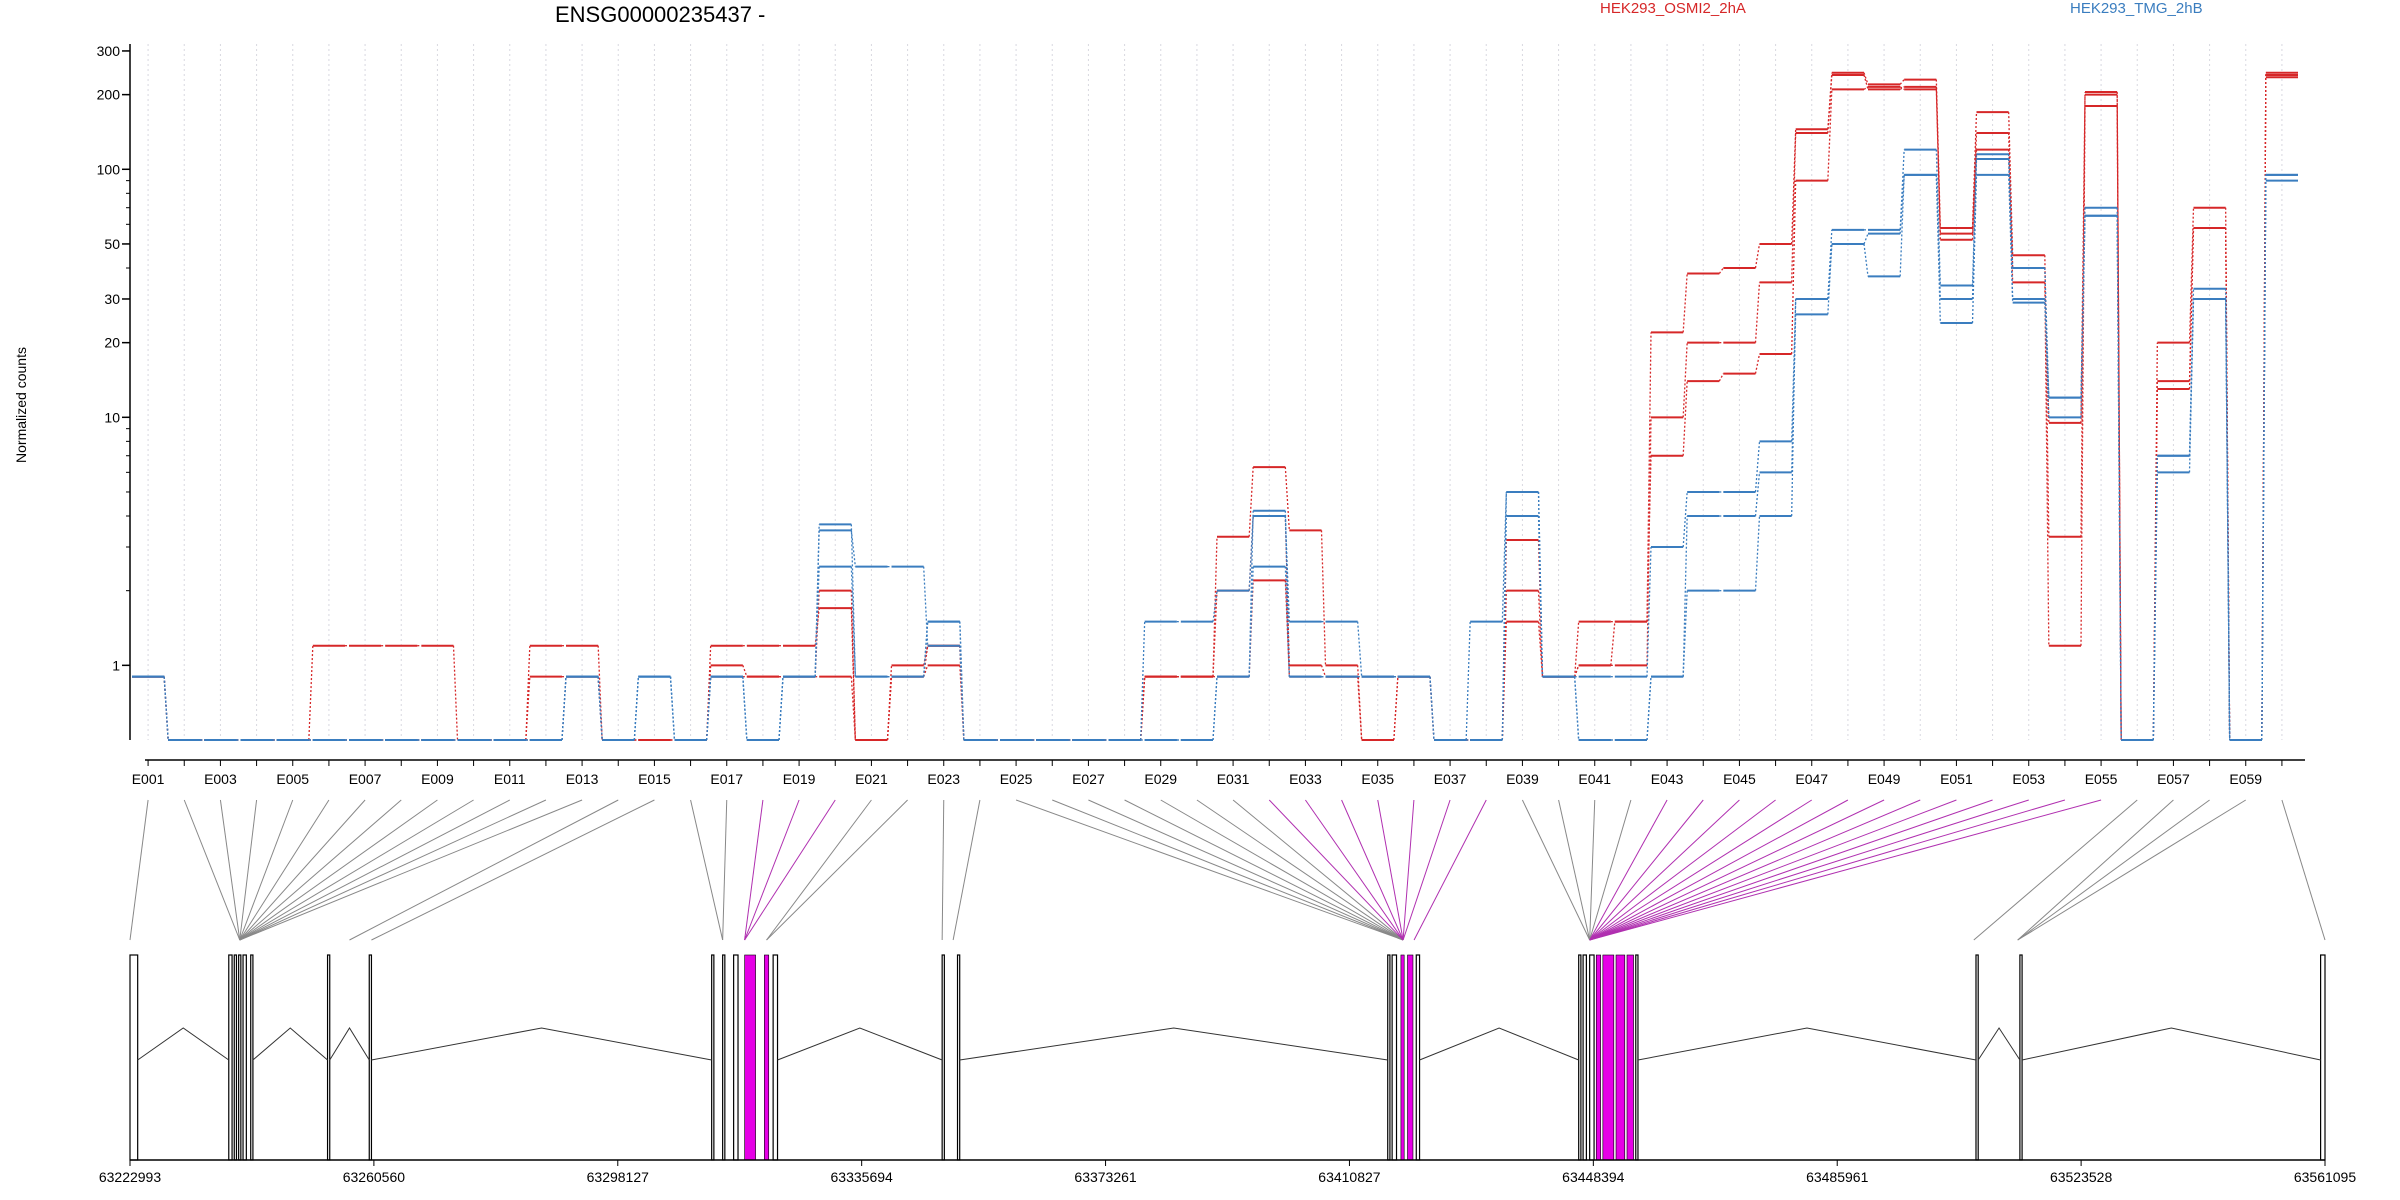  Describe the element at coordinates (1160, 779) in the screenshot. I see `x-tick-label: E029` at that location.